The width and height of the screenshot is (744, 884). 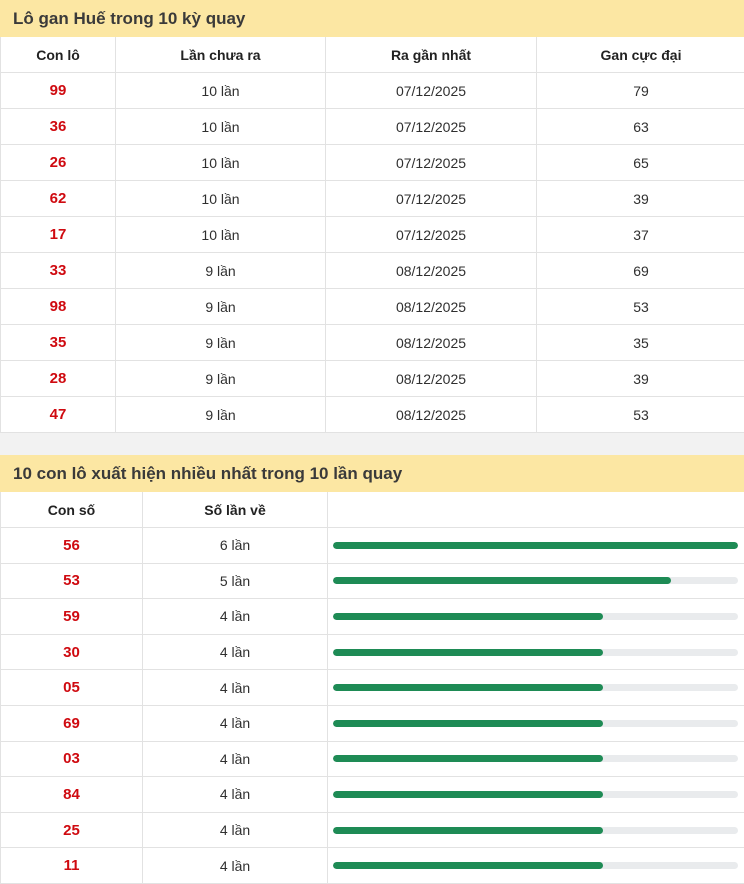 I want to click on gan-table-row: 17 10 lần 07/12/2025 37, so click(x=372, y=235).